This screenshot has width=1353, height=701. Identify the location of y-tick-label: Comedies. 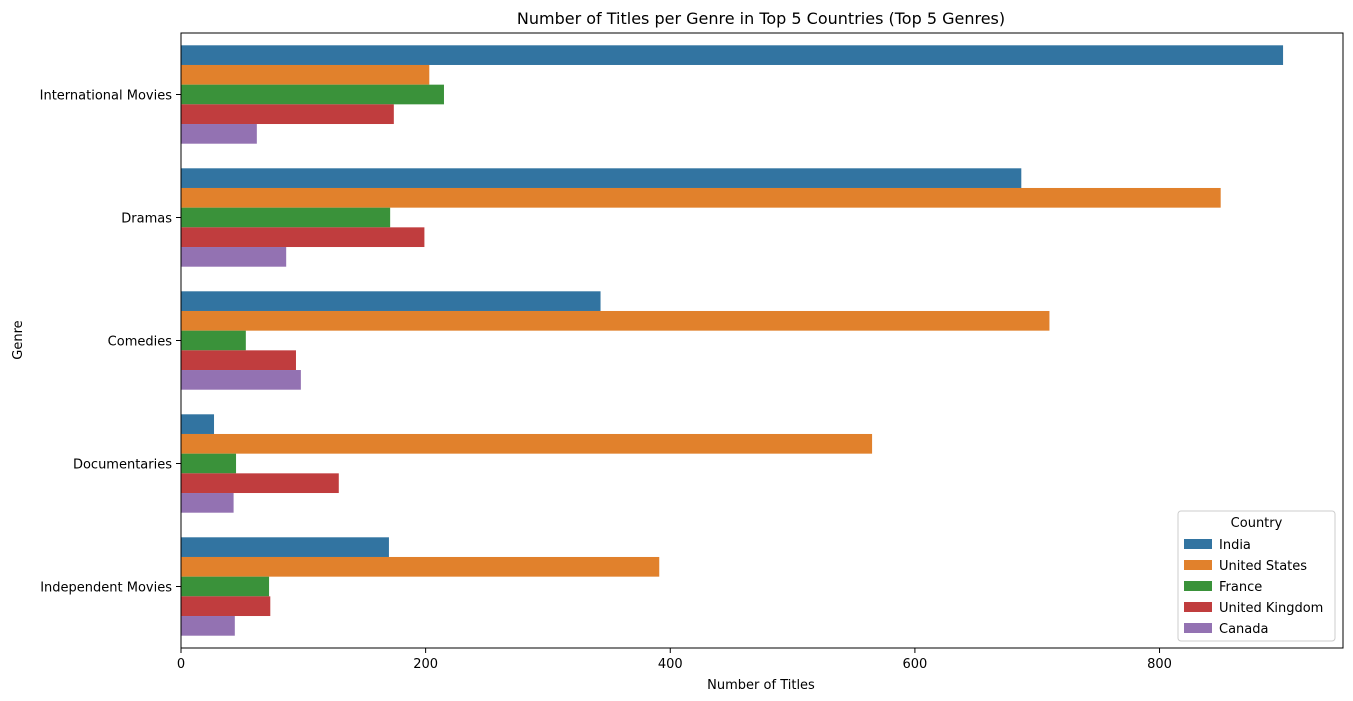
(140, 342).